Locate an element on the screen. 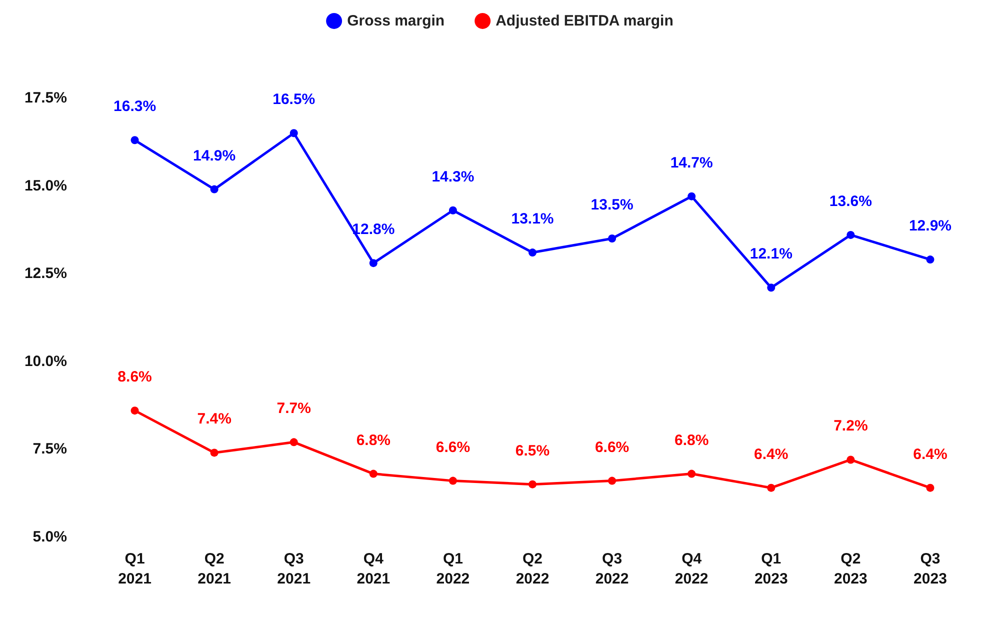  x-tick-label: Q2 2022 is located at coordinates (533, 569).